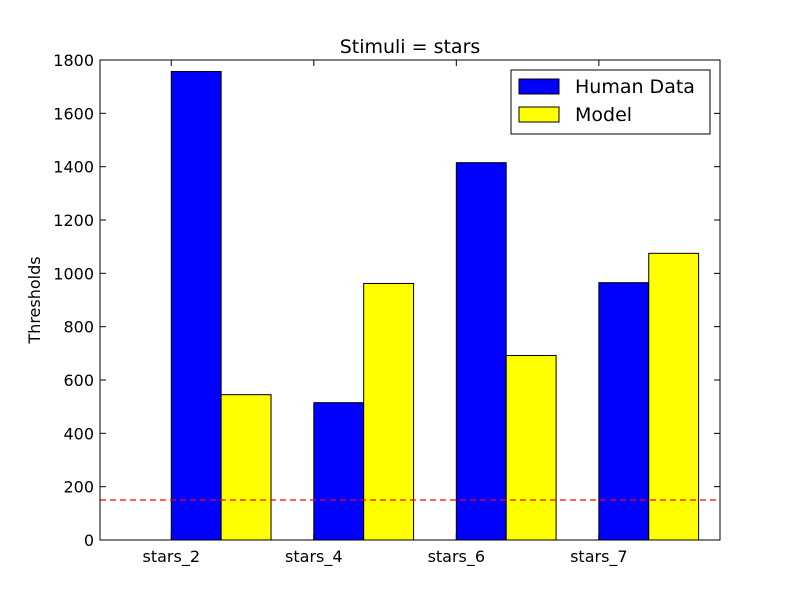 This screenshot has height=600, width=800. Describe the element at coordinates (78, 487) in the screenshot. I see `y-tick-label: 200` at that location.